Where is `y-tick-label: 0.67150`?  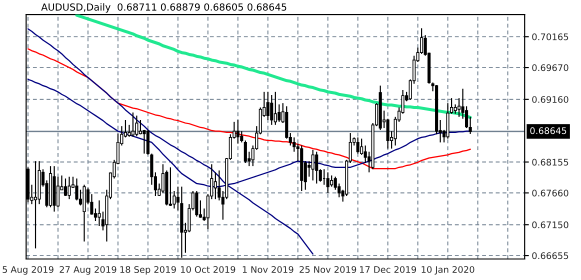 y-tick-label: 0.67150 is located at coordinates (550, 224).